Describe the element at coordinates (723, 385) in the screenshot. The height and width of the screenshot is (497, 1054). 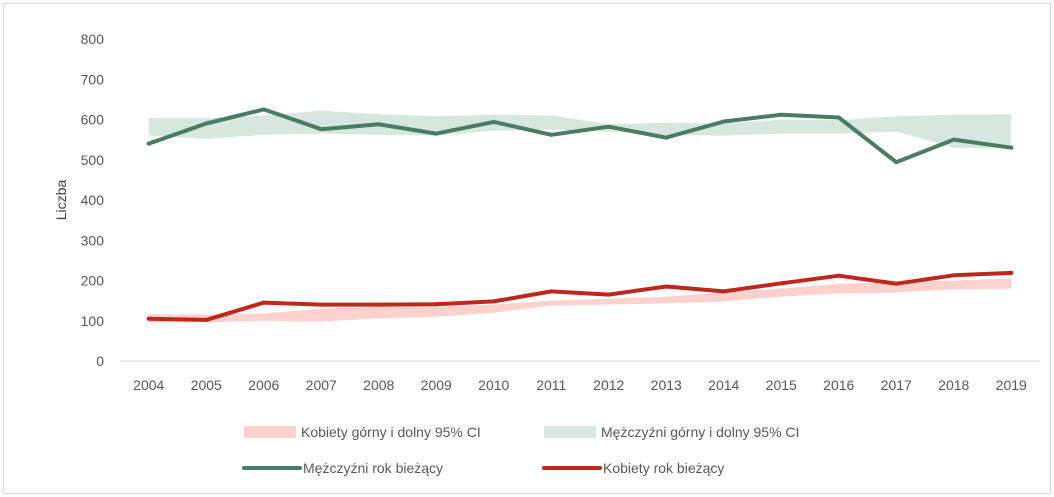
I see `x-tick-label: 2014` at that location.